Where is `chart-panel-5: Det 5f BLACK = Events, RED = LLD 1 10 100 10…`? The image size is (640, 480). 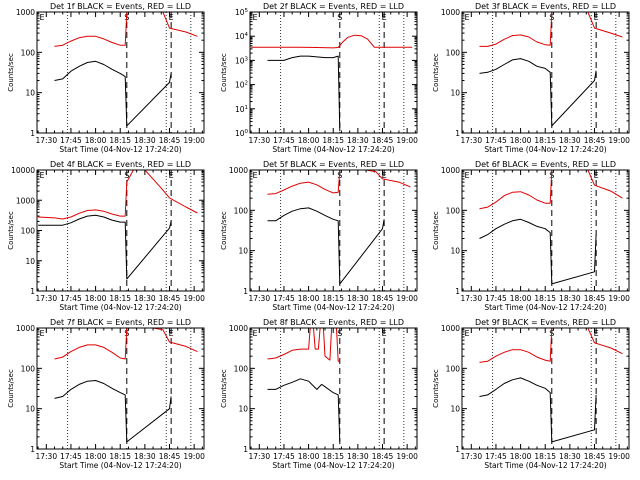 chart-panel-5: Det 5f BLACK = Events, RED = LLD 1 10 100 10… is located at coordinates (319, 236).